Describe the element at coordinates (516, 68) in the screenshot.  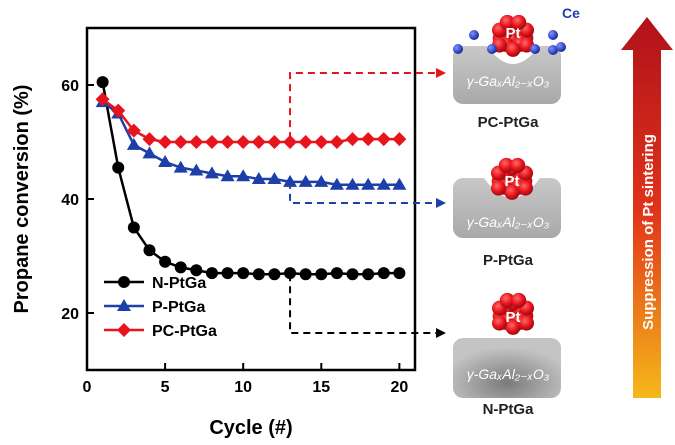
I see `schematic-pc-ptga: Pt Ce γ-GaₓAl₂₋ₓO₃ PC-PtGa` at that location.